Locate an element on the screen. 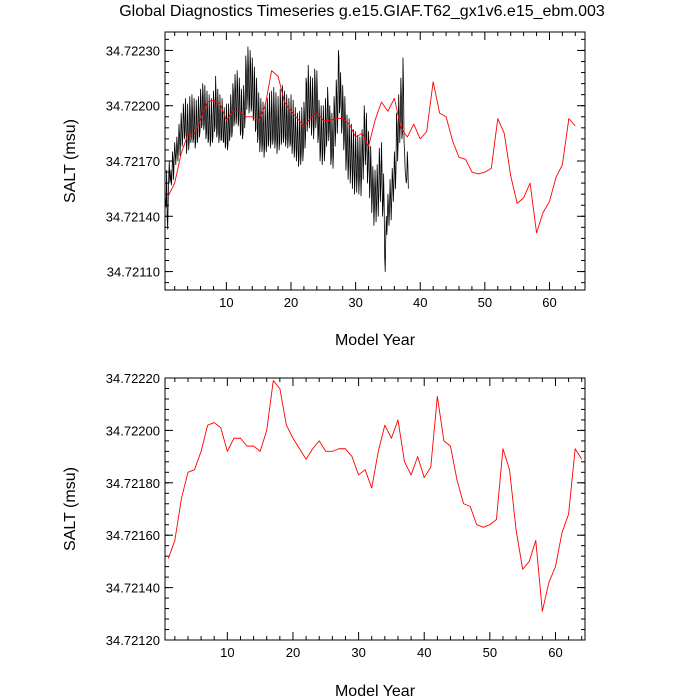 This screenshot has width=700, height=700. y-tick-label: 34.72110 is located at coordinates (133, 272).